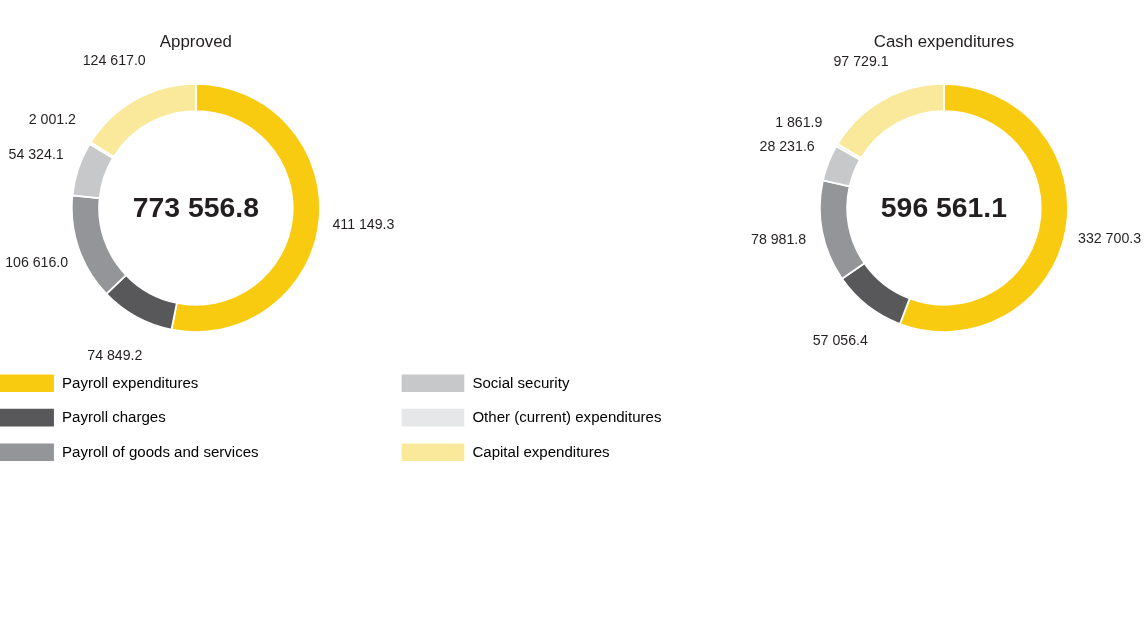 The height and width of the screenshot is (625, 1146). What do you see at coordinates (1110, 237) in the screenshot?
I see `data-label: 332 700.3` at bounding box center [1110, 237].